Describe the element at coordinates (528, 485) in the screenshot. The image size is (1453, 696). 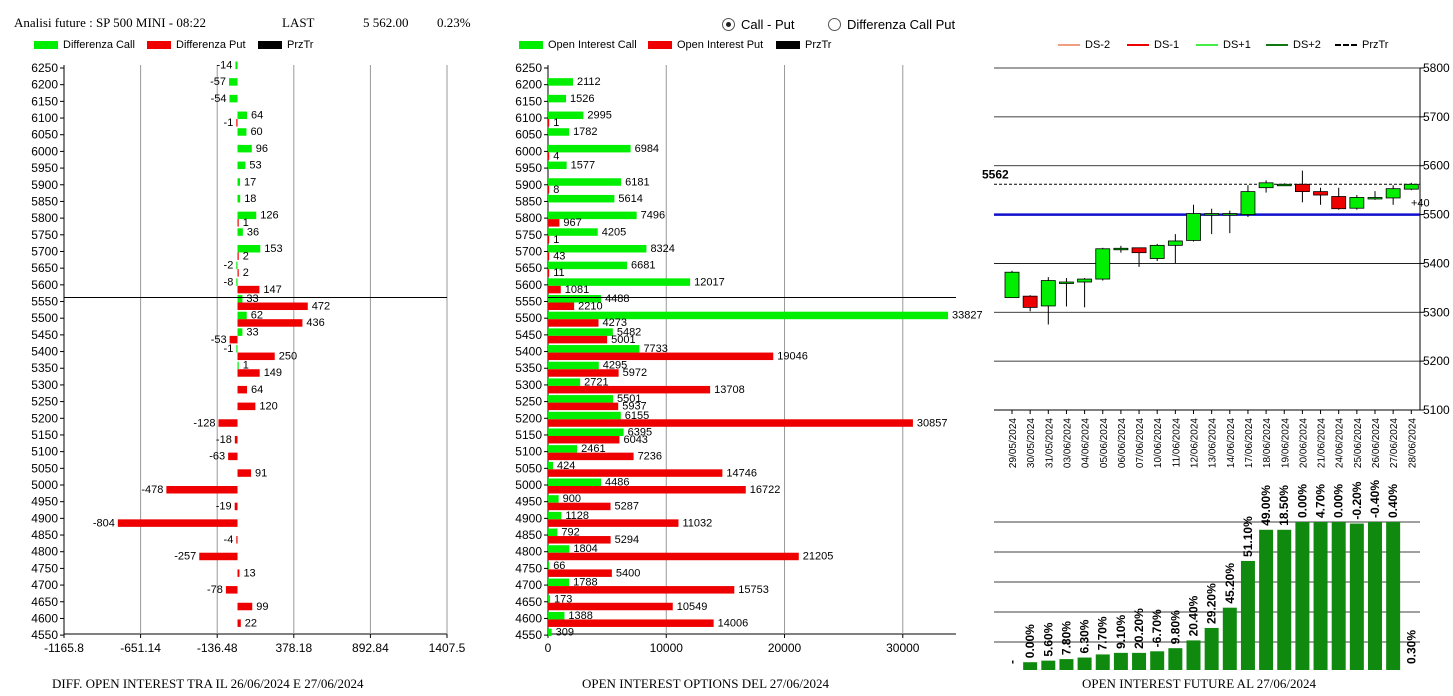
I see `y-tick-label: 5000` at that location.